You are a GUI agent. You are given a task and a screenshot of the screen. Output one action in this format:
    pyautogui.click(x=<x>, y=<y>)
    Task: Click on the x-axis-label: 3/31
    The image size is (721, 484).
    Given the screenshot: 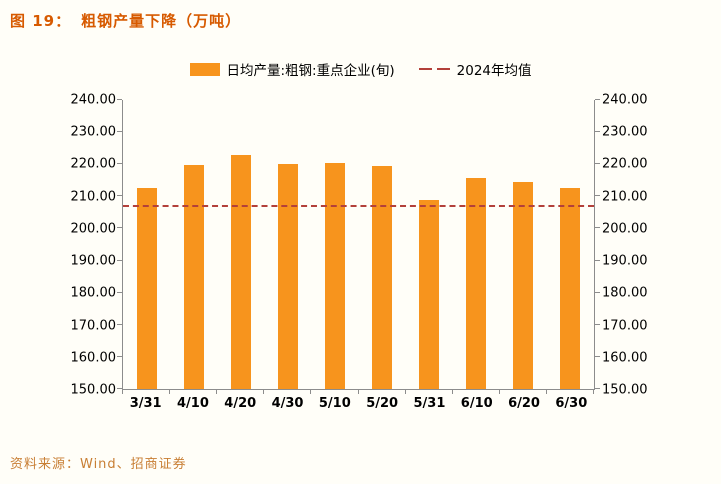 What is the action you would take?
    pyautogui.click(x=145, y=403)
    